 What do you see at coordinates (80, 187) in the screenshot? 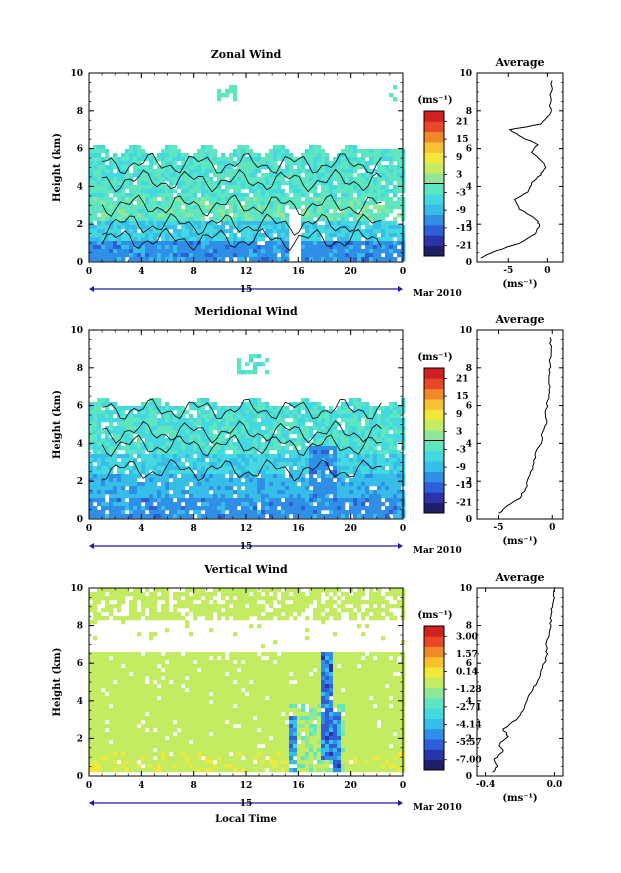
I see `y-tick-label: 4` at bounding box center [80, 187].